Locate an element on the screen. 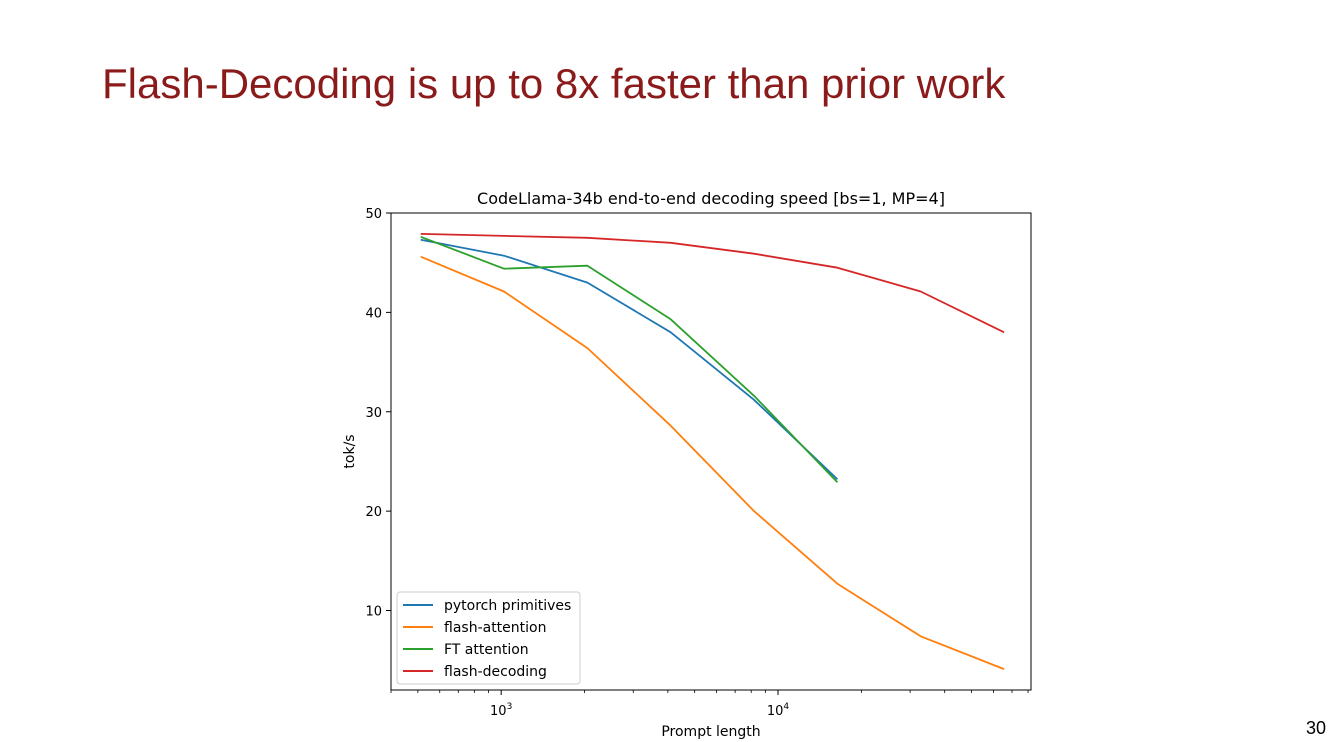  series-line-ft-attention is located at coordinates (629, 359).